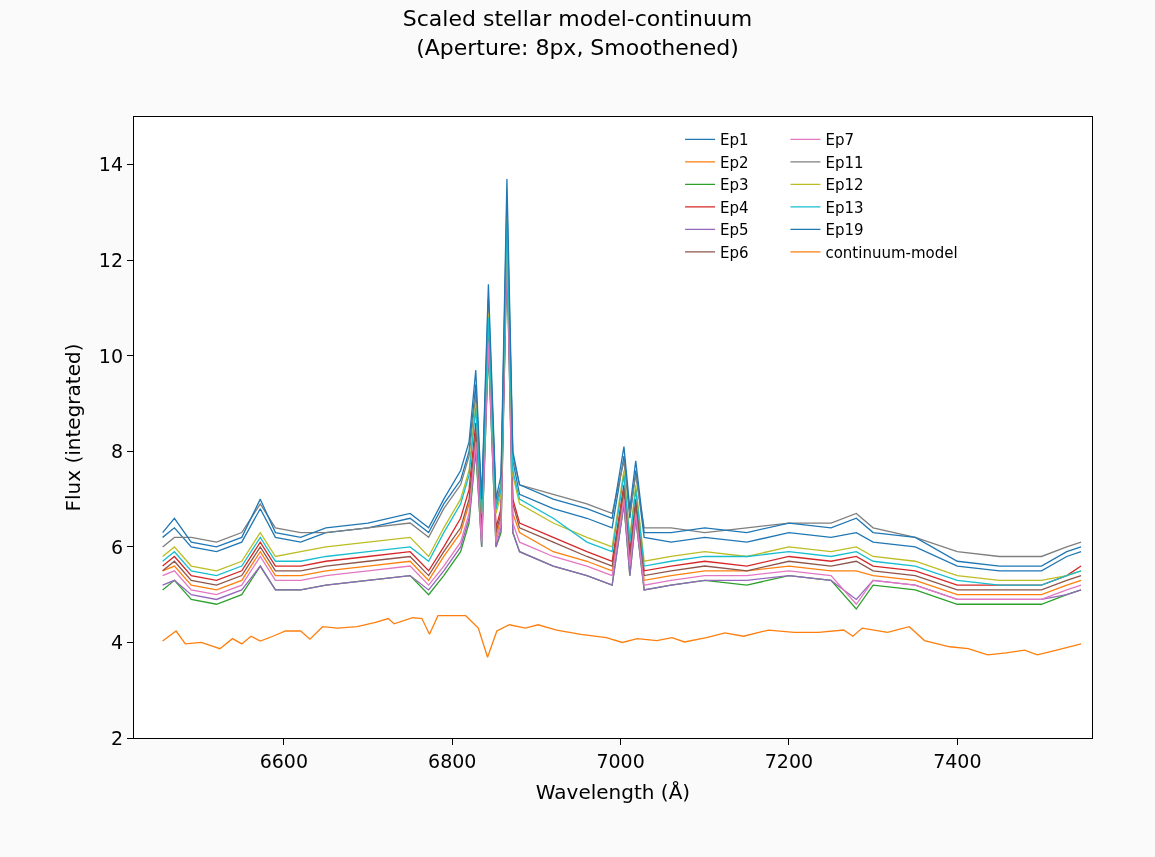  Describe the element at coordinates (613, 792) in the screenshot. I see `x-axis-title: Wavelength (Å)` at that location.